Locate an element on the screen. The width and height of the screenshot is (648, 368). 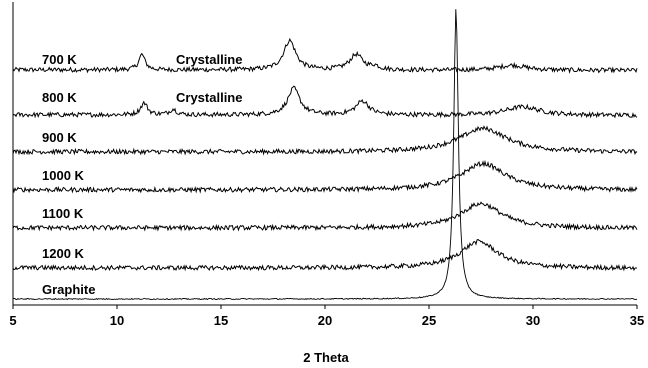
trace-label: 900 K is located at coordinates (59, 137).